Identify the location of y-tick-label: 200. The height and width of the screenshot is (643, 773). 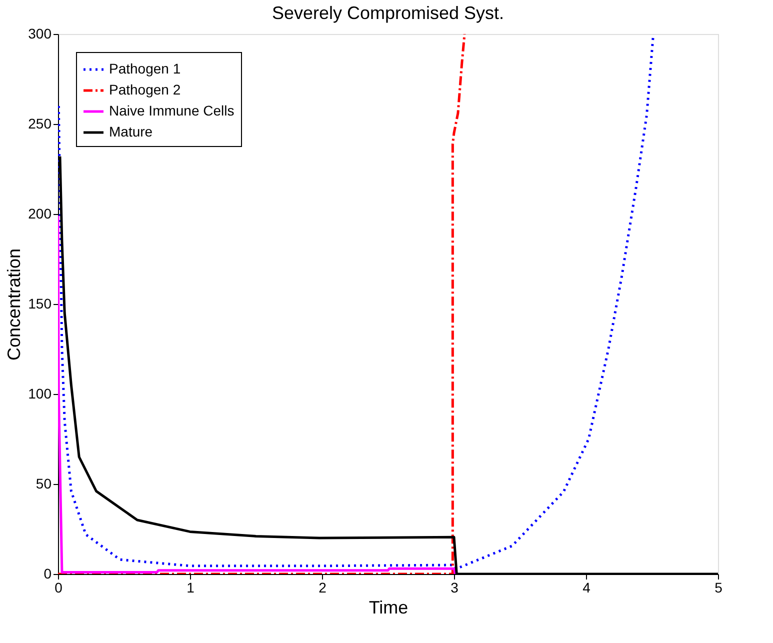
(40, 214).